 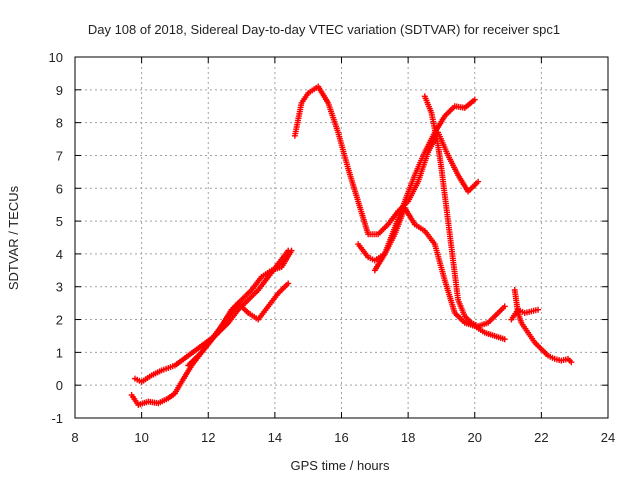 What do you see at coordinates (59, 123) in the screenshot?
I see `y-tick-label: 8` at bounding box center [59, 123].